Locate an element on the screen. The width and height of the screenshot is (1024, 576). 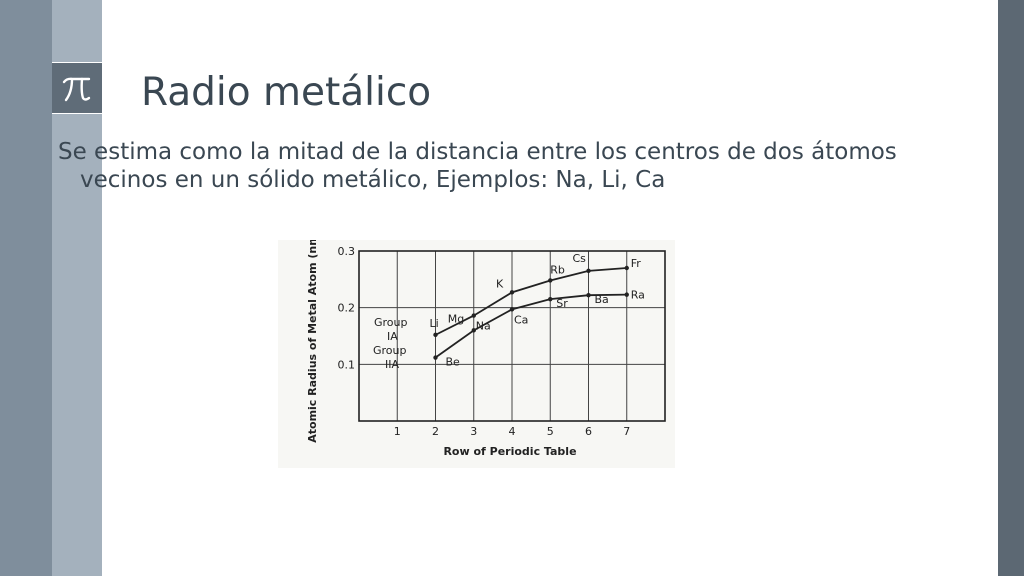
point-label: Sr is located at coordinates (562, 303).